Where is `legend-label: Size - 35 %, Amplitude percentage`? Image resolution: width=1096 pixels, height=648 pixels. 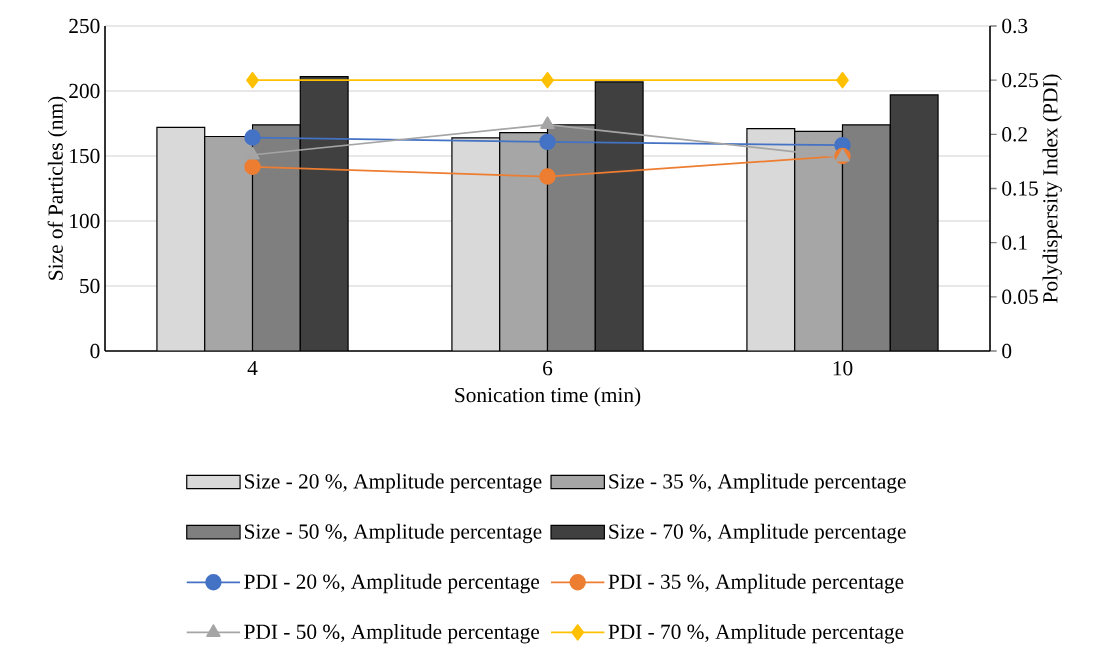
legend-label: Size - 35 %, Amplitude percentage is located at coordinates (757, 483).